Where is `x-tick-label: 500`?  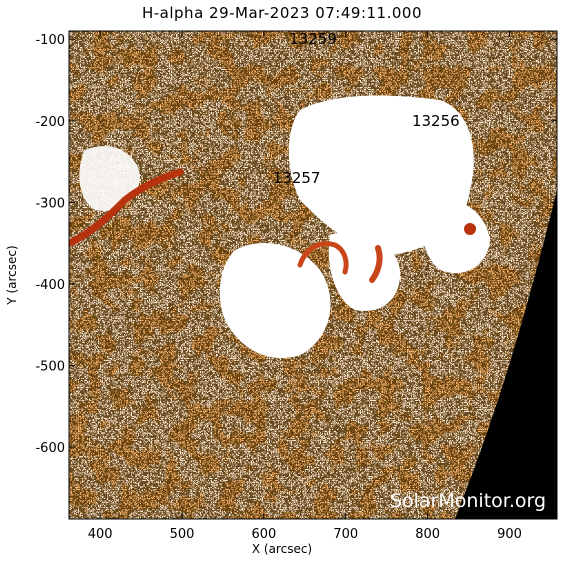
x-tick-label: 500 is located at coordinates (182, 534).